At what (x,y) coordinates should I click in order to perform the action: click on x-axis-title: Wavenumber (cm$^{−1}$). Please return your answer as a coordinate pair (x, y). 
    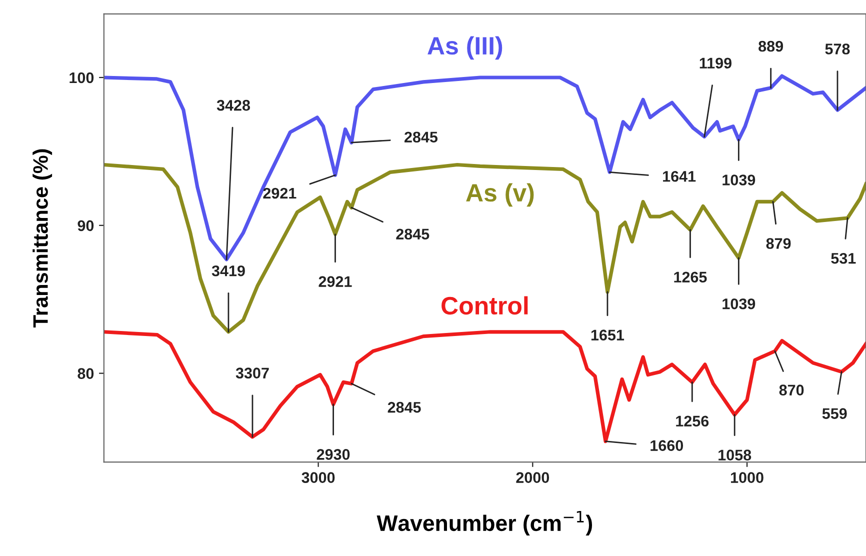
    Looking at the image, I should click on (484, 523).